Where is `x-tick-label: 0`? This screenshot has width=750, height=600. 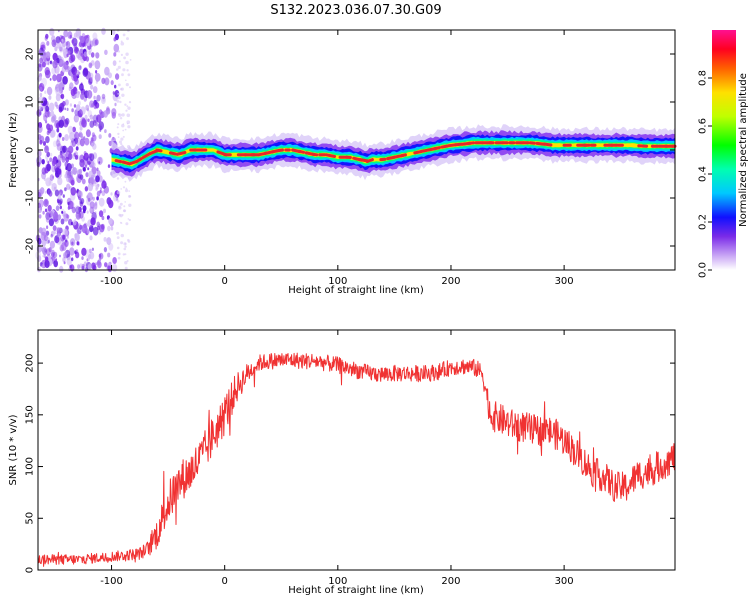
x-tick-label: 0 is located at coordinates (224, 581).